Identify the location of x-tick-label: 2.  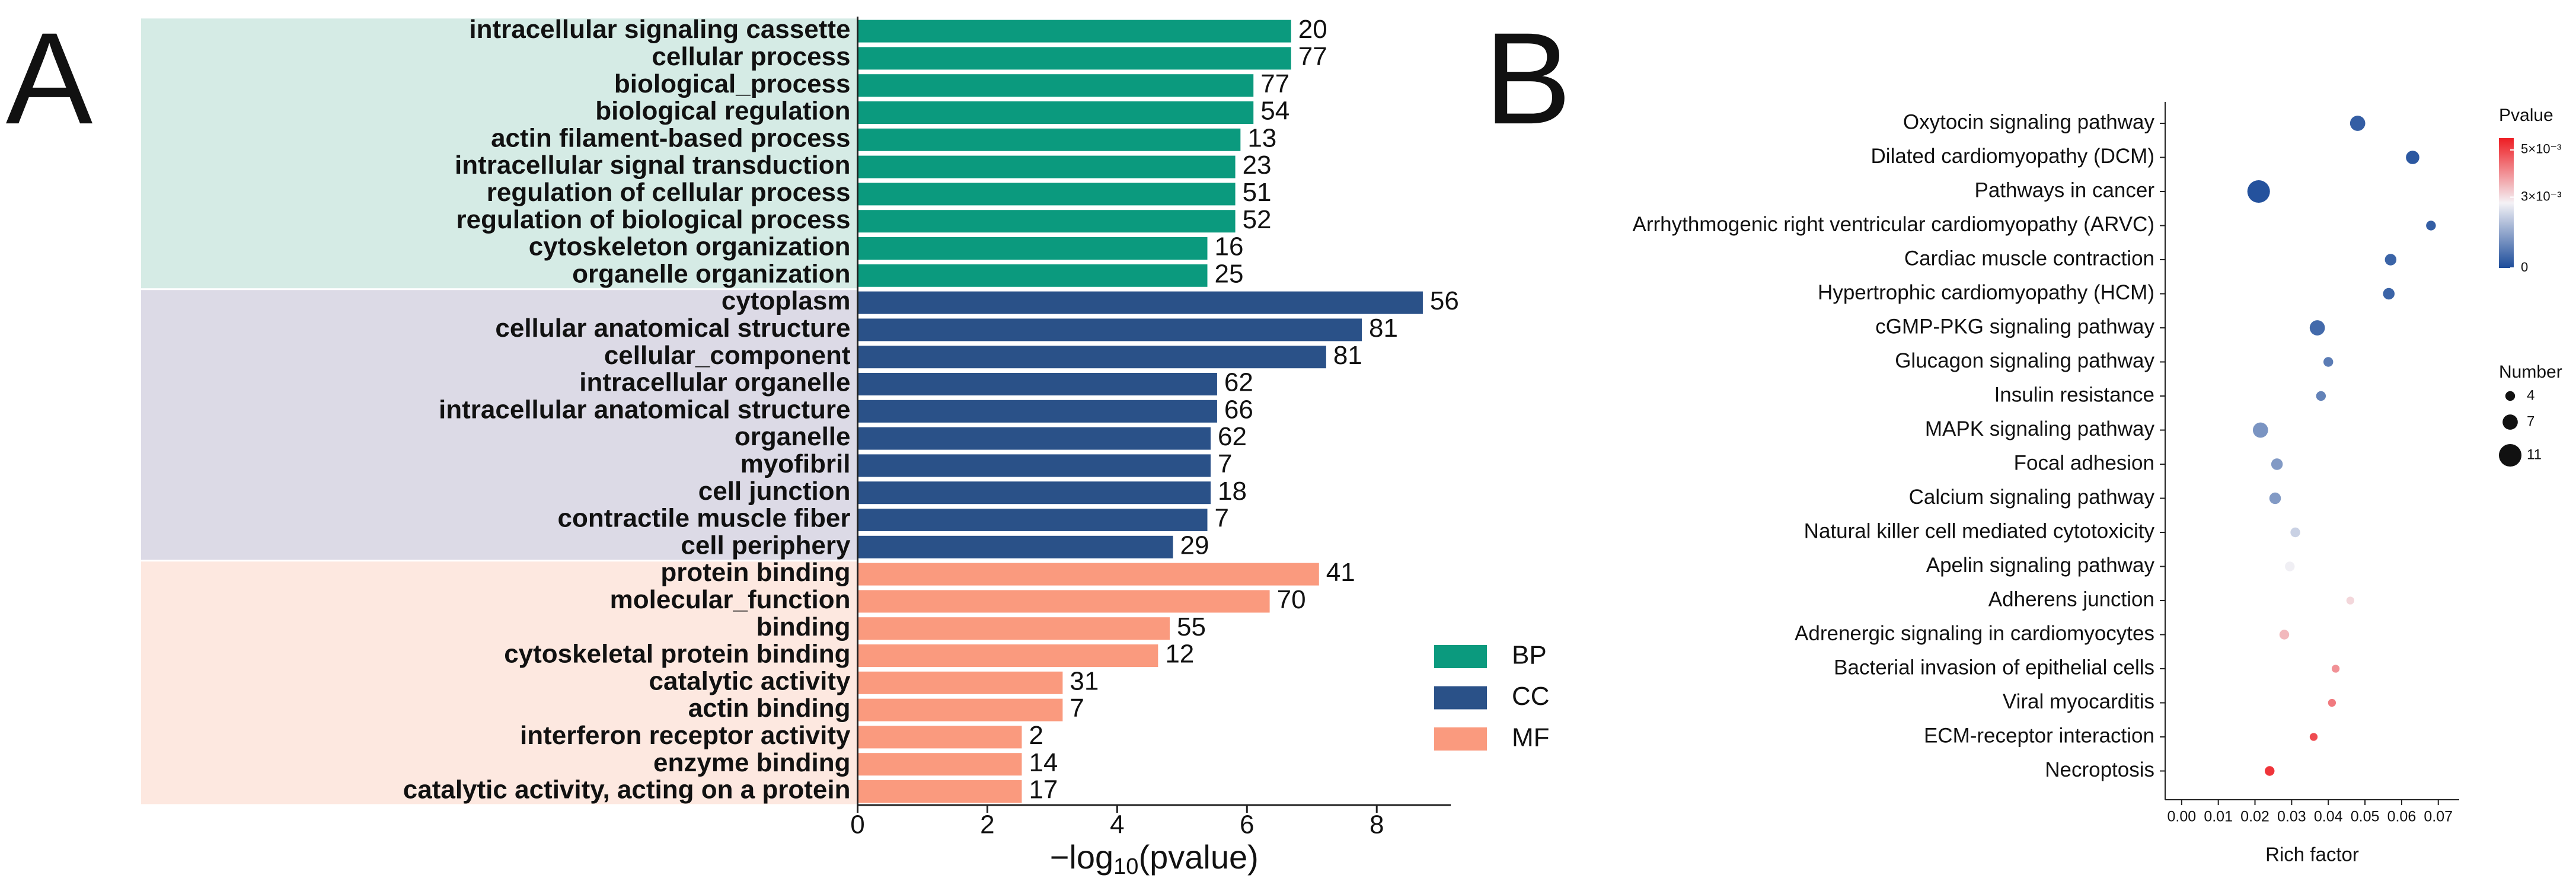
(987, 824).